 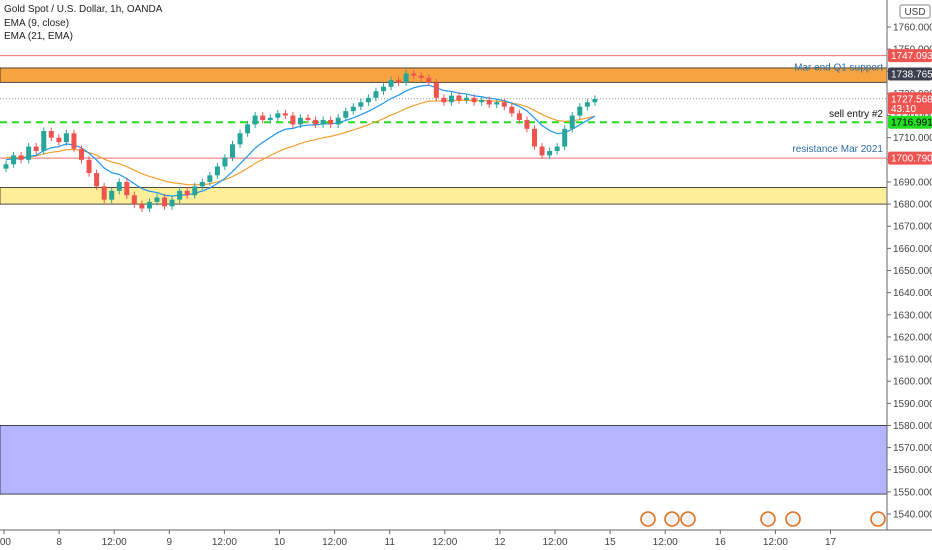 I want to click on ema21-line, so click(x=300, y=142).